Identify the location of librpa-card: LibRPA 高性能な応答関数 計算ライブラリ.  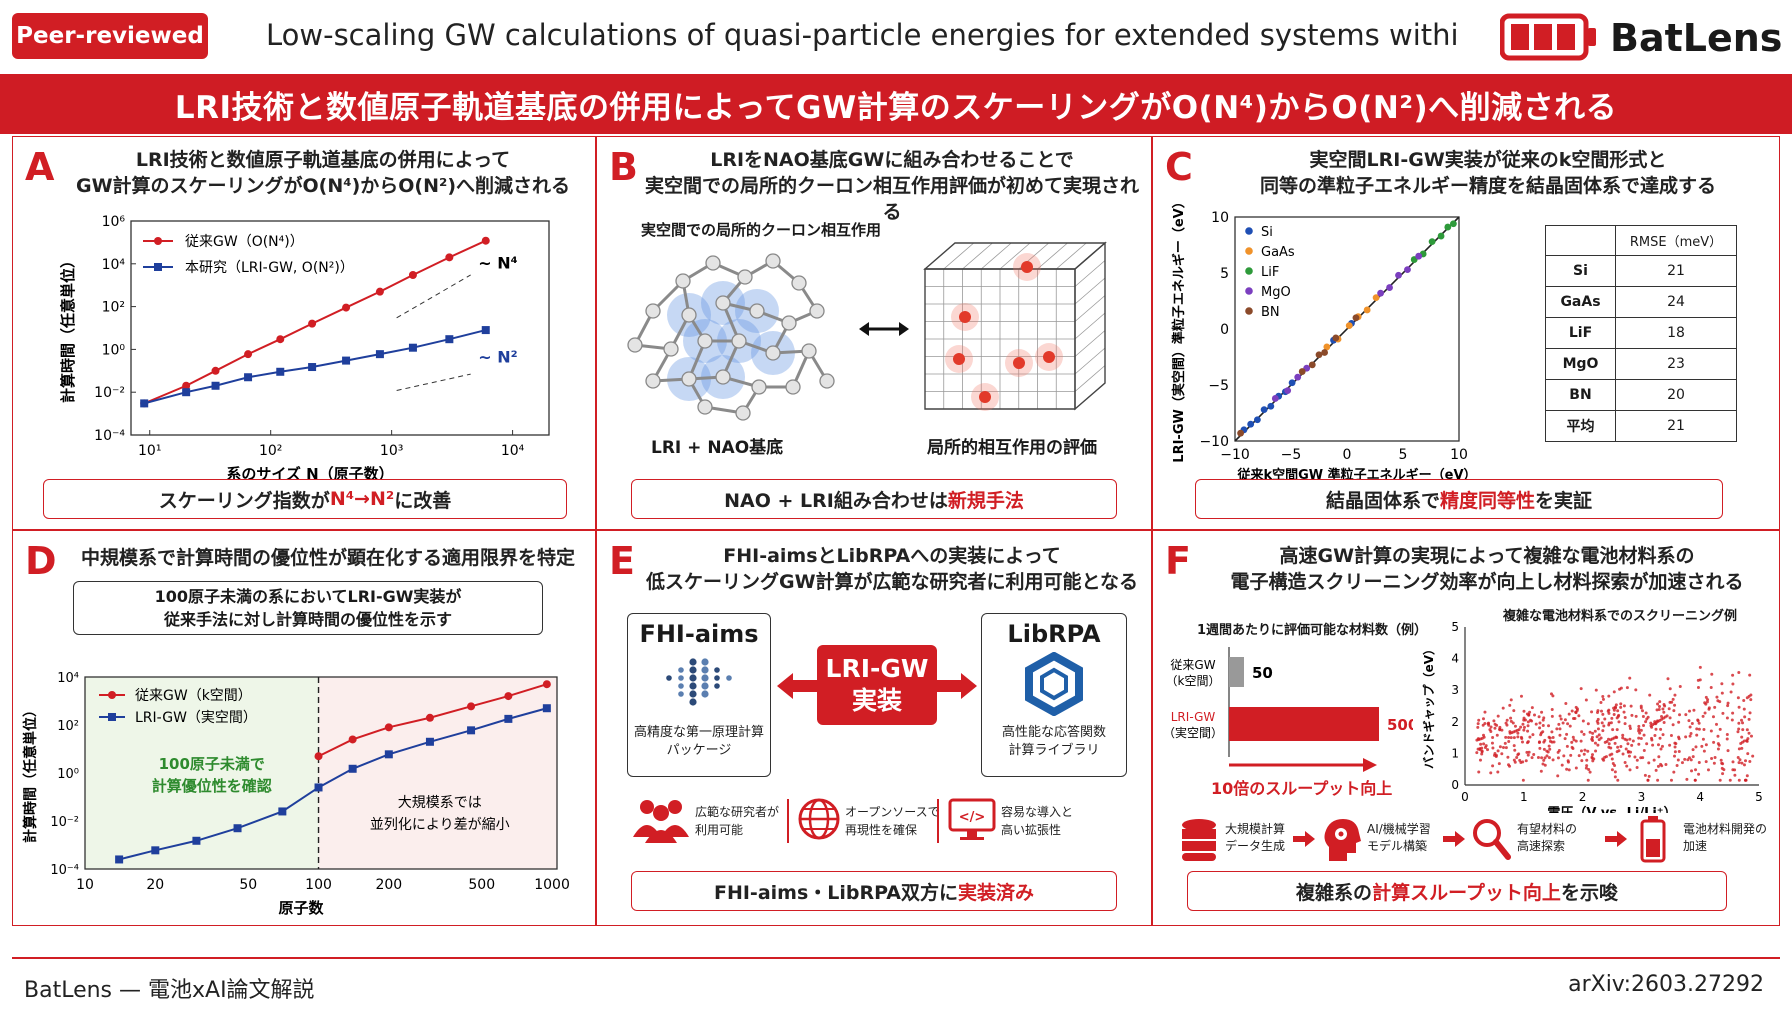
(1054, 695).